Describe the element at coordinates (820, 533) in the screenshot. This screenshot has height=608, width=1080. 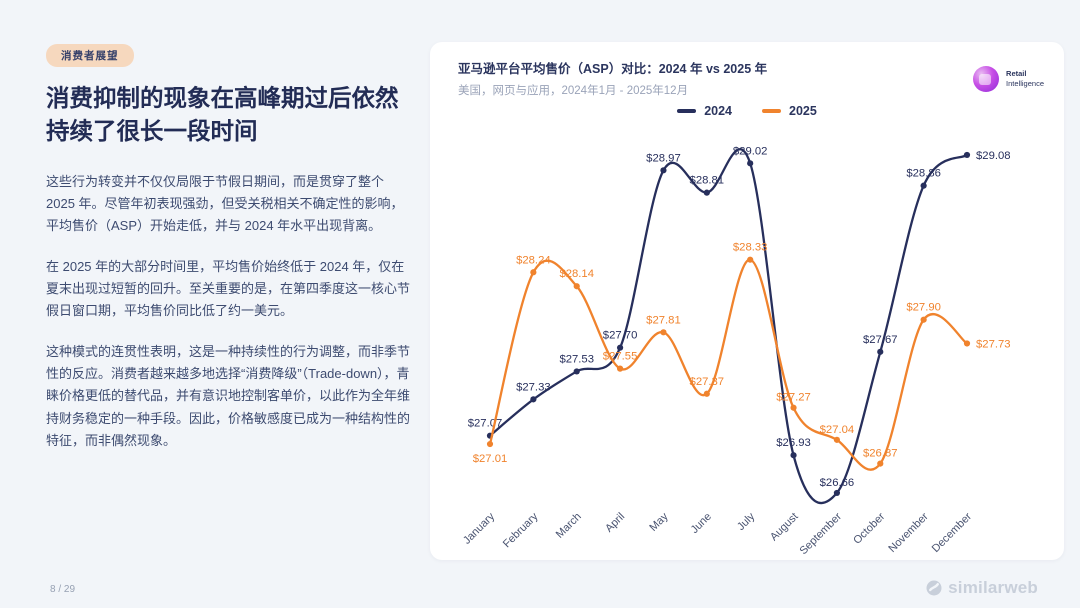
I see `x-axis-label: September` at that location.